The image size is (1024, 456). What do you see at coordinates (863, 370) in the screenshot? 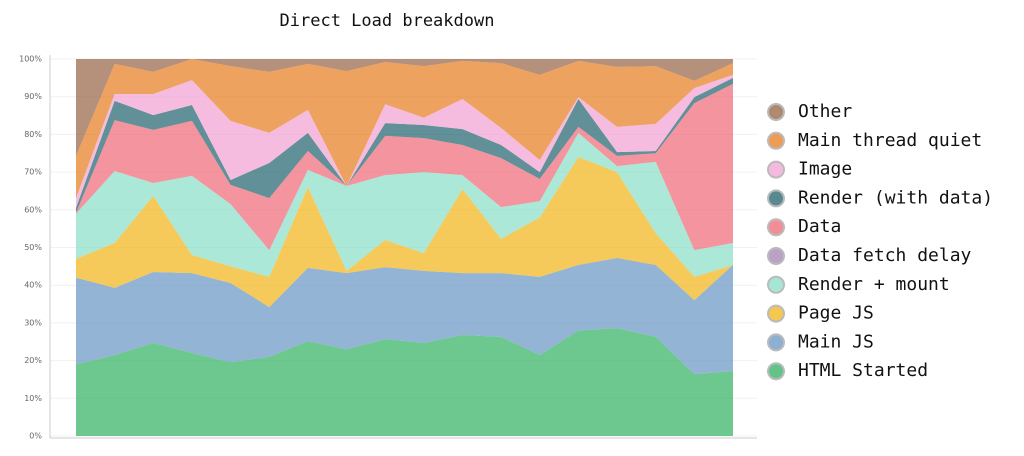
I see `legend-label: HTML Started` at bounding box center [863, 370].